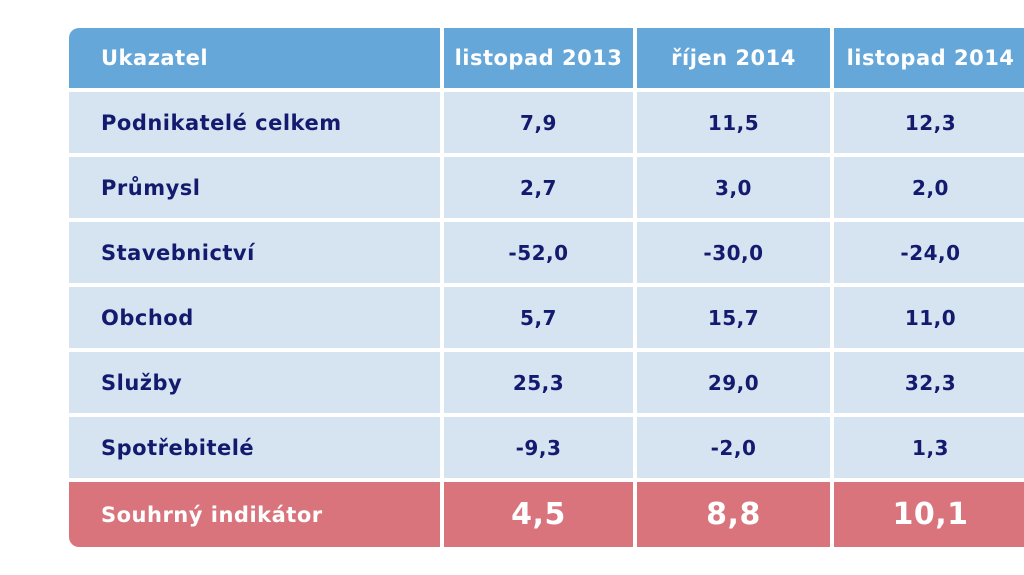  Describe the element at coordinates (929, 122) in the screenshot. I see `table-cell: 12,3` at that location.